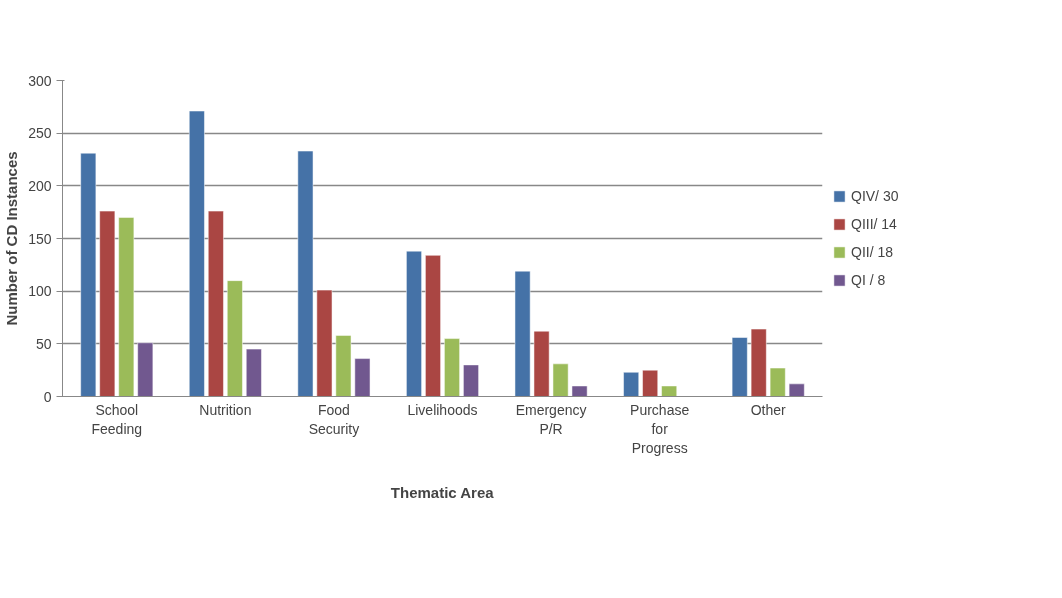 Image resolution: width=1062 pixels, height=598 pixels. Describe the element at coordinates (868, 280) in the screenshot. I see `legend-label: QI / 8` at that location.